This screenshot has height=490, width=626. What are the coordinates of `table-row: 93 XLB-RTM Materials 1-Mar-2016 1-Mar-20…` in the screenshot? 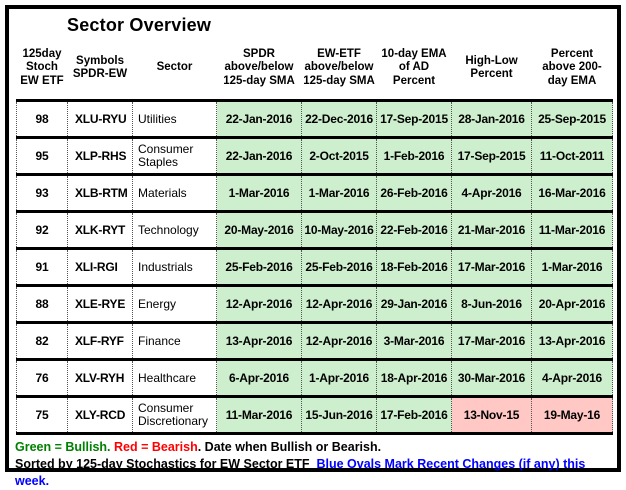 It's located at (314, 193).